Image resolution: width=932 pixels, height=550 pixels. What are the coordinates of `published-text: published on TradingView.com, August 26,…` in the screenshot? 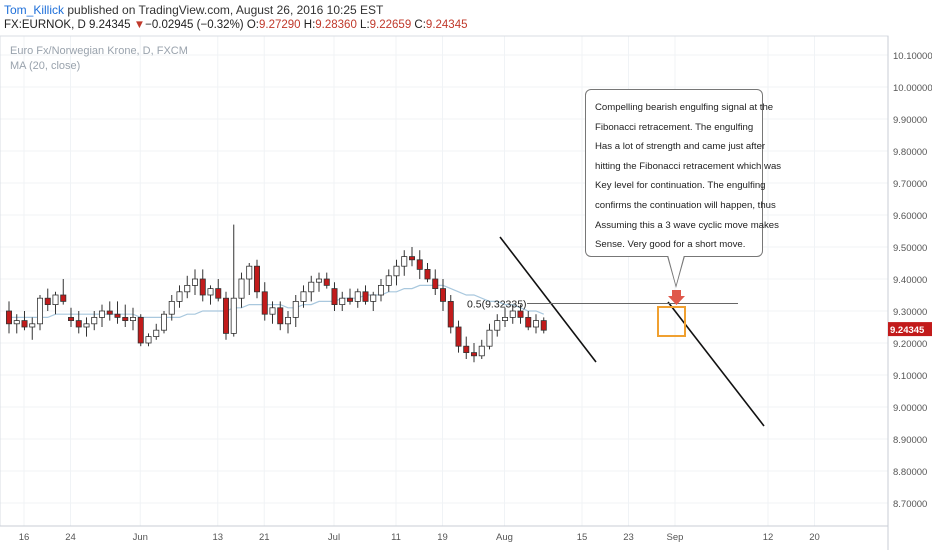 It's located at (224, 10).